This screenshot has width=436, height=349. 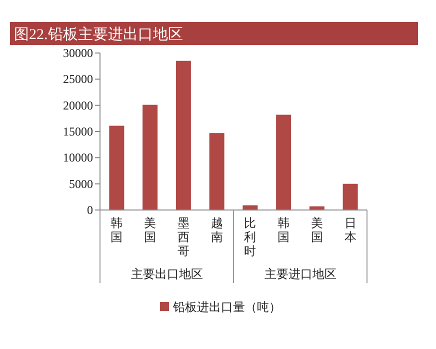 I want to click on legend-label: 铅板进出口量（吨）, so click(x=226, y=307).